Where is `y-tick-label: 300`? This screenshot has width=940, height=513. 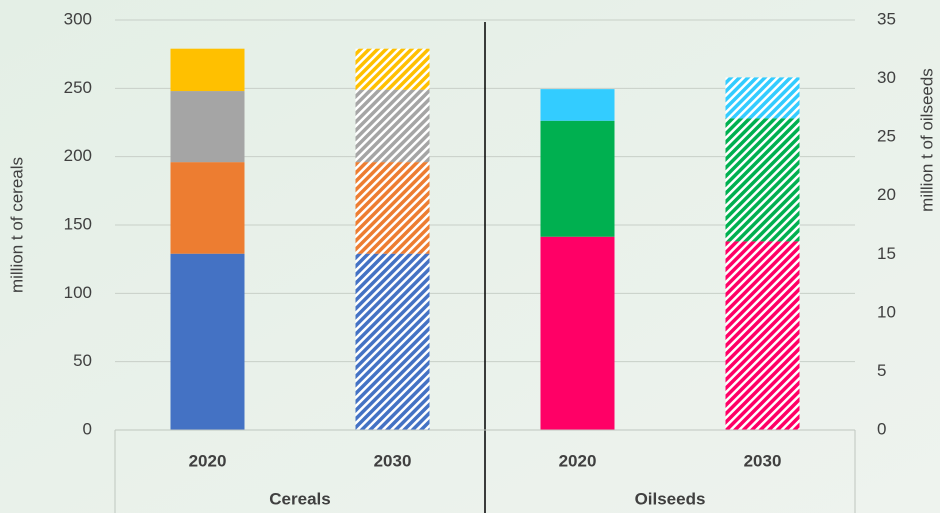 y-tick-label: 300 is located at coordinates (78, 18).